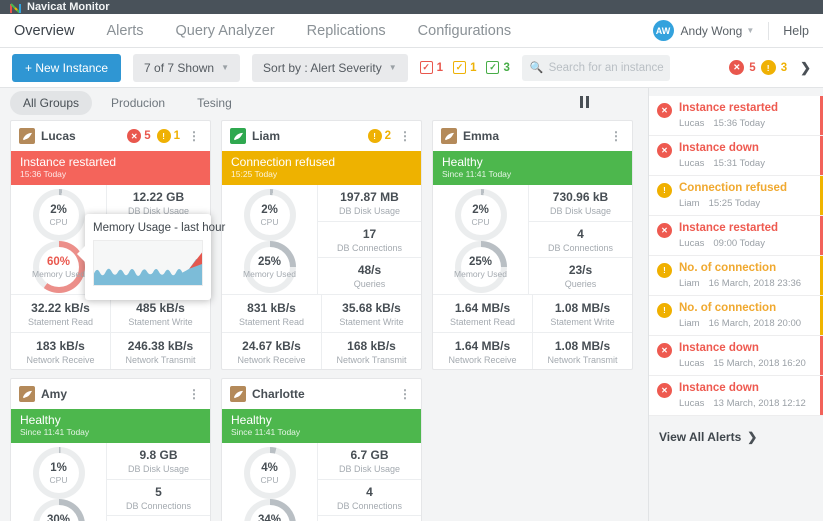 This screenshot has width=823, height=521. What do you see at coordinates (158, 505) in the screenshot?
I see `connections-label: DB Connections` at bounding box center [158, 505].